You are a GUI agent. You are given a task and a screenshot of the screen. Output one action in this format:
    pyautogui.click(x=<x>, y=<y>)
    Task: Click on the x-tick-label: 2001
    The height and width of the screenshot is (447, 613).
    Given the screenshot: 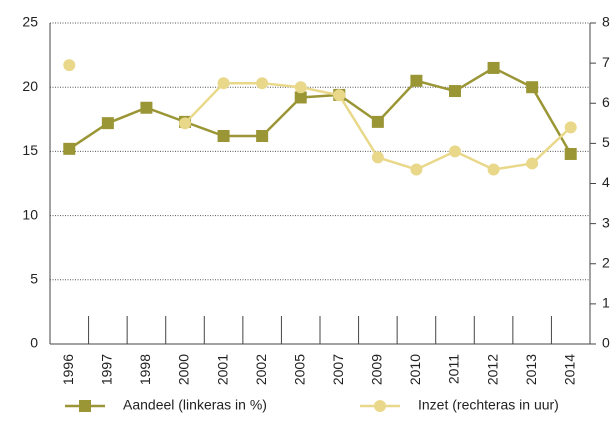 What is the action you would take?
    pyautogui.click(x=222, y=369)
    